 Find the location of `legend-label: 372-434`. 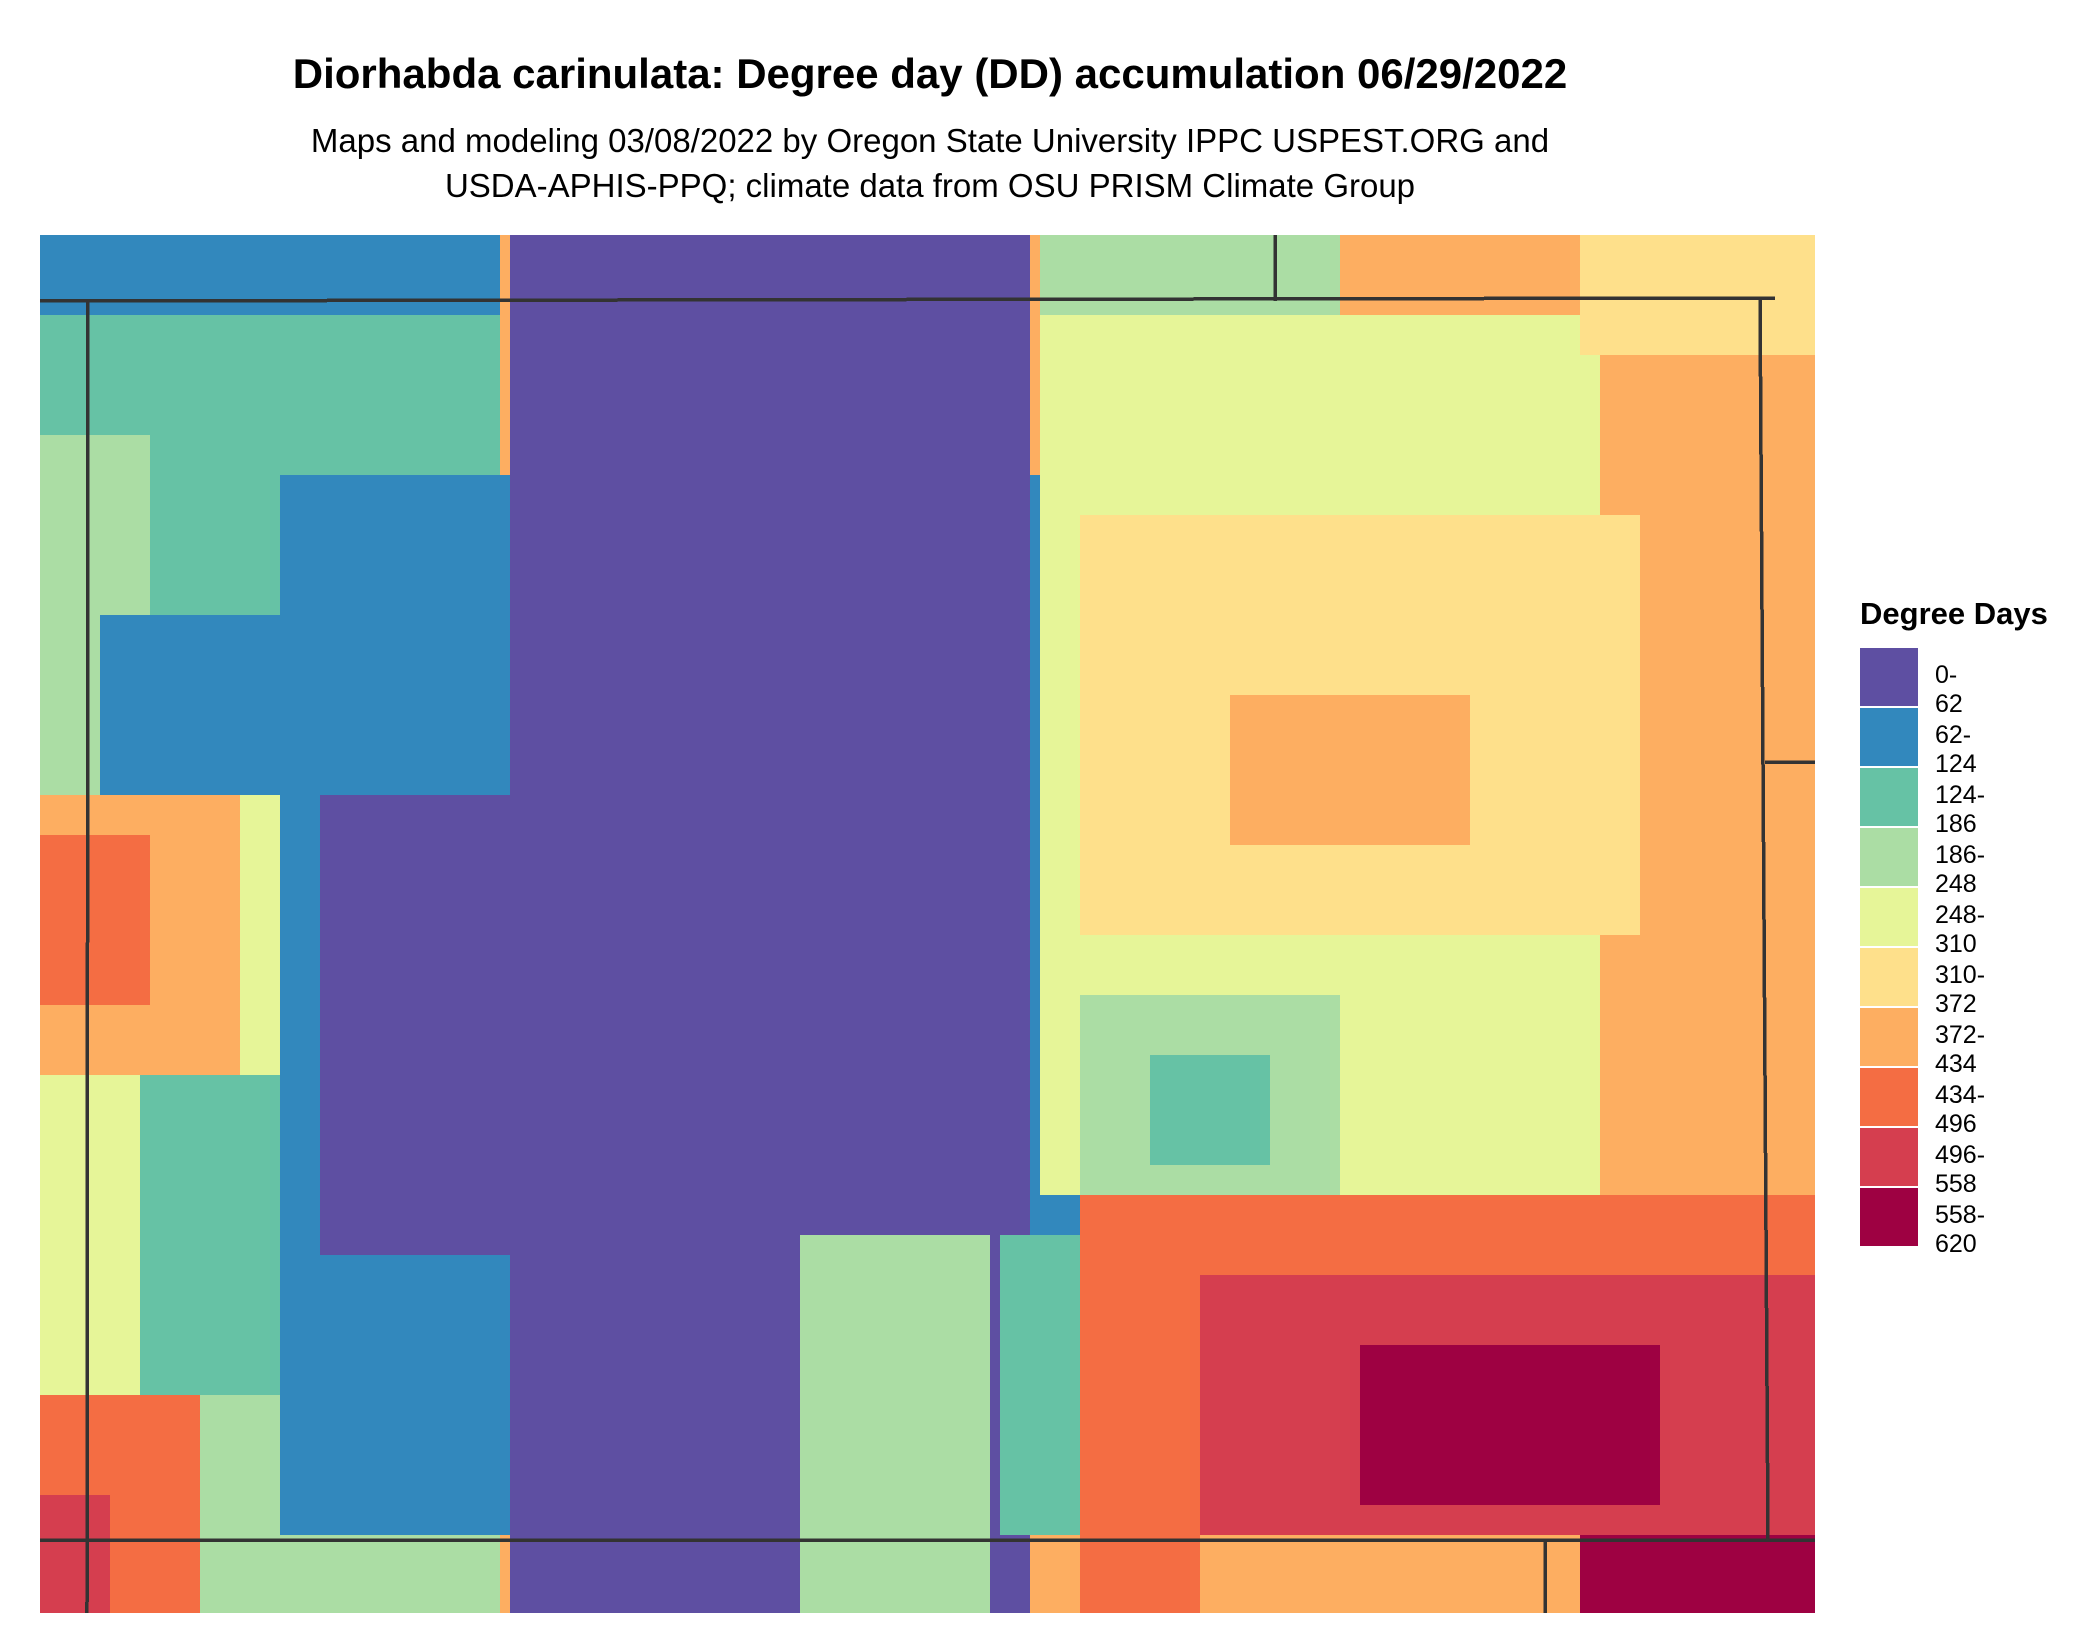

legend-label: 372-434 is located at coordinates (1960, 1049).